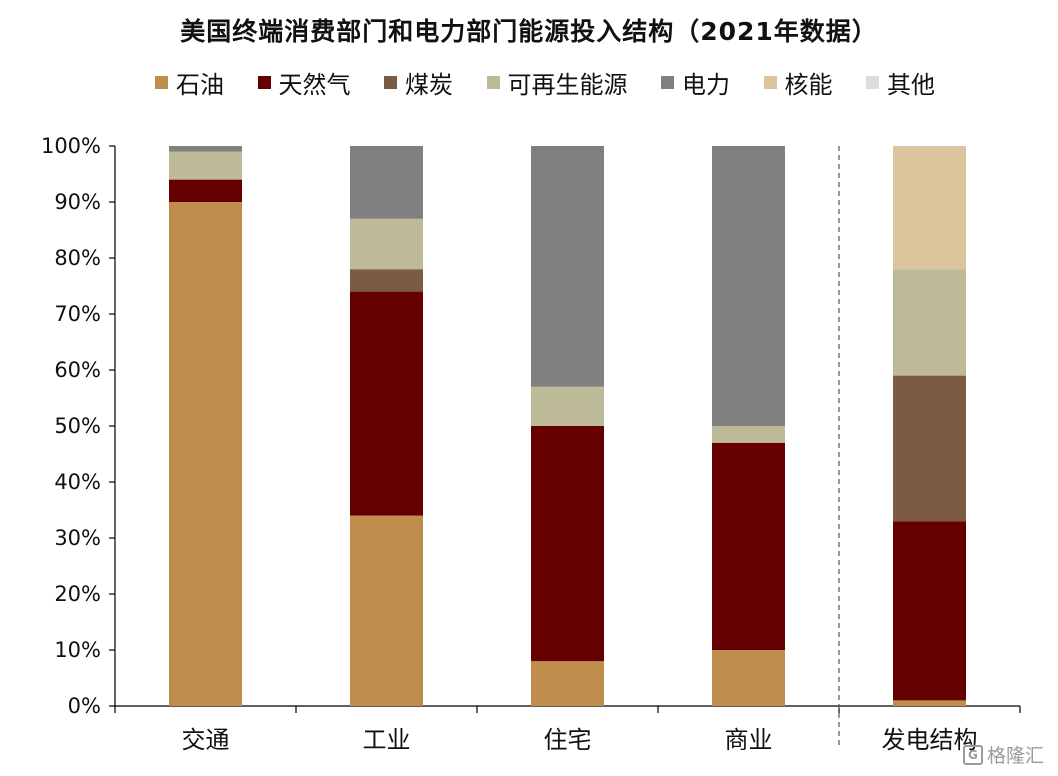 The image size is (1058, 776). Describe the element at coordinates (77, 202) in the screenshot. I see `y-tick-label-9: 90%` at that location.